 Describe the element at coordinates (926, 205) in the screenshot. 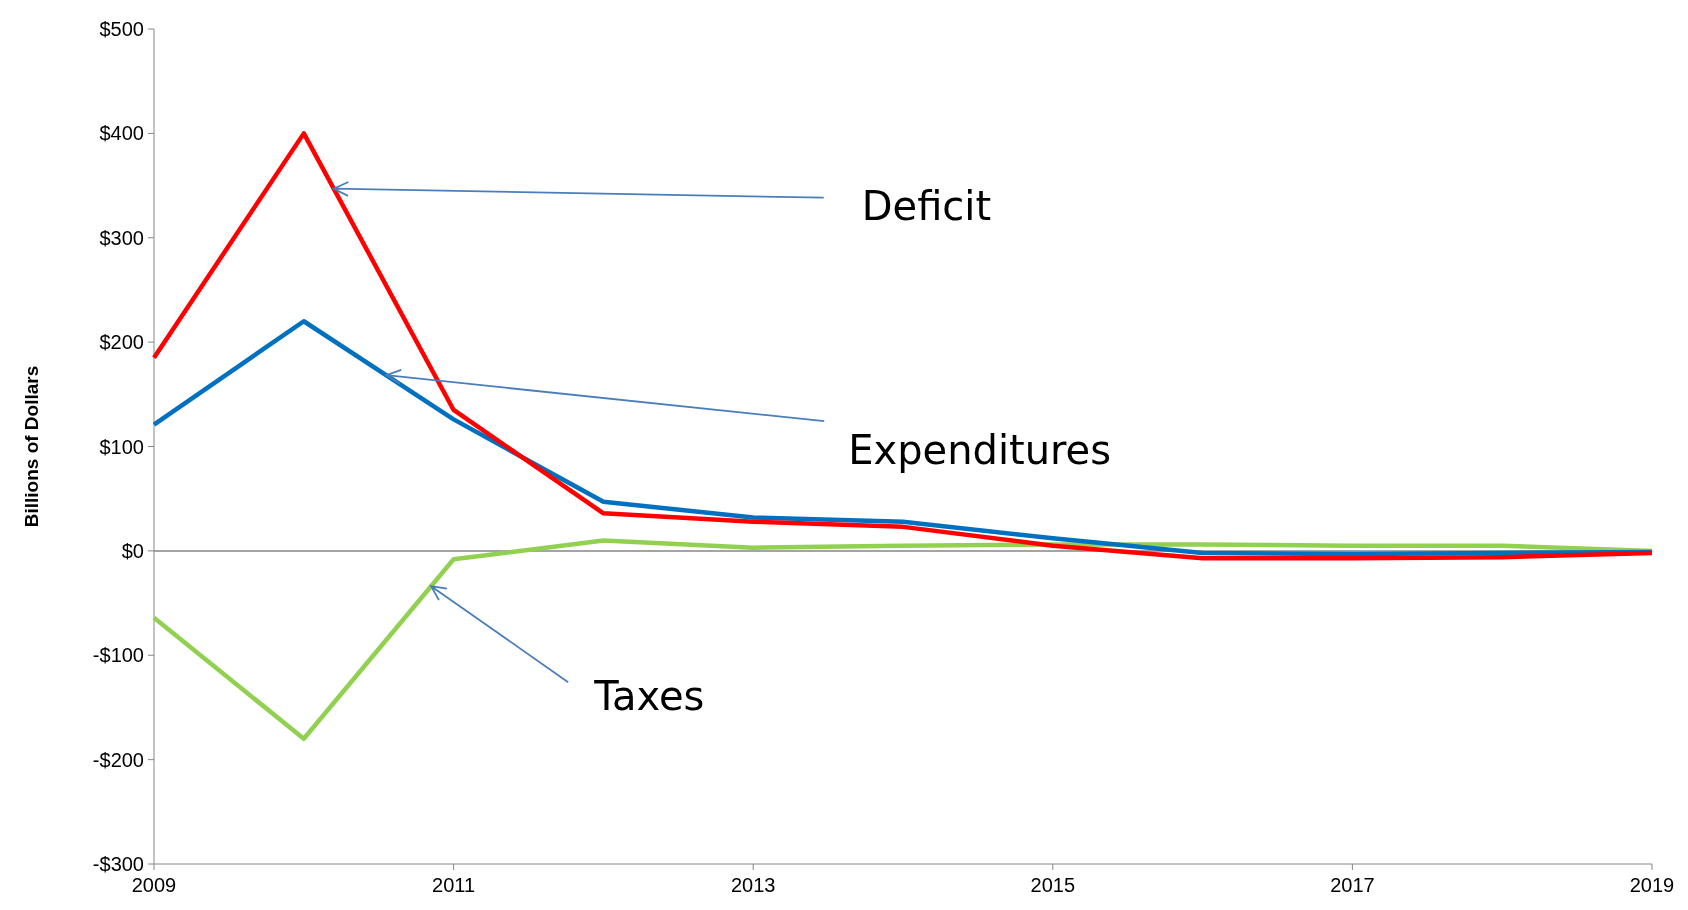

I see `annotation: Deficit` at that location.